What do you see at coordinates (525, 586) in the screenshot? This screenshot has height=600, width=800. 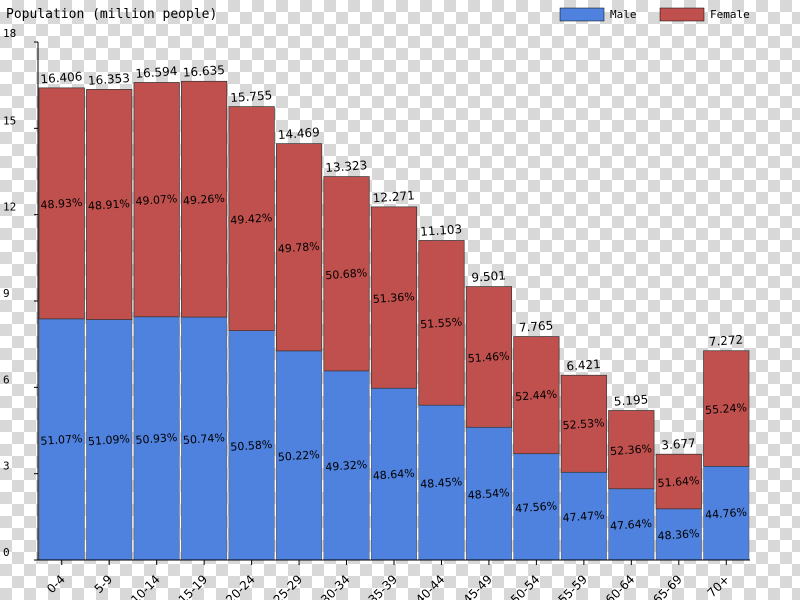 I see `x-tick-label-50-54: 50-54` at bounding box center [525, 586].